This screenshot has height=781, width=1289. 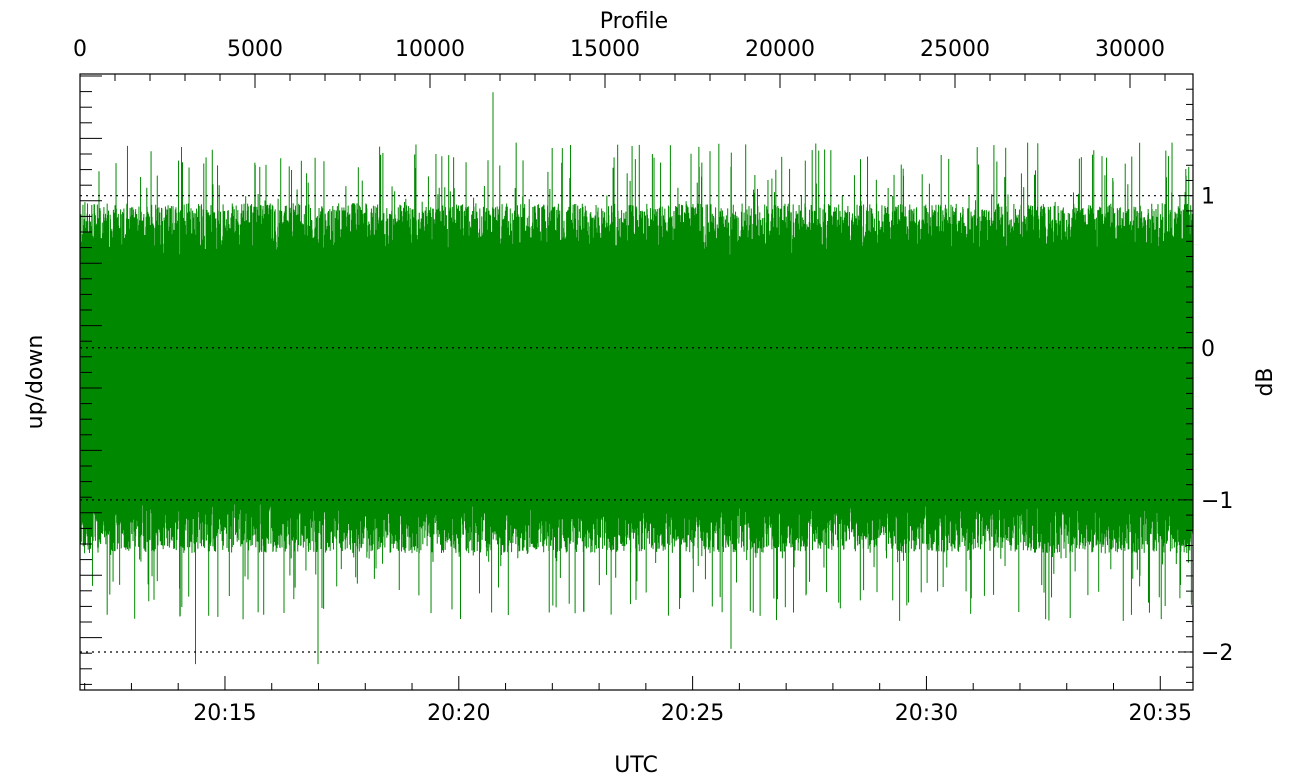 What do you see at coordinates (1217, 653) in the screenshot?
I see `y-right-tick-label: −2` at bounding box center [1217, 653].